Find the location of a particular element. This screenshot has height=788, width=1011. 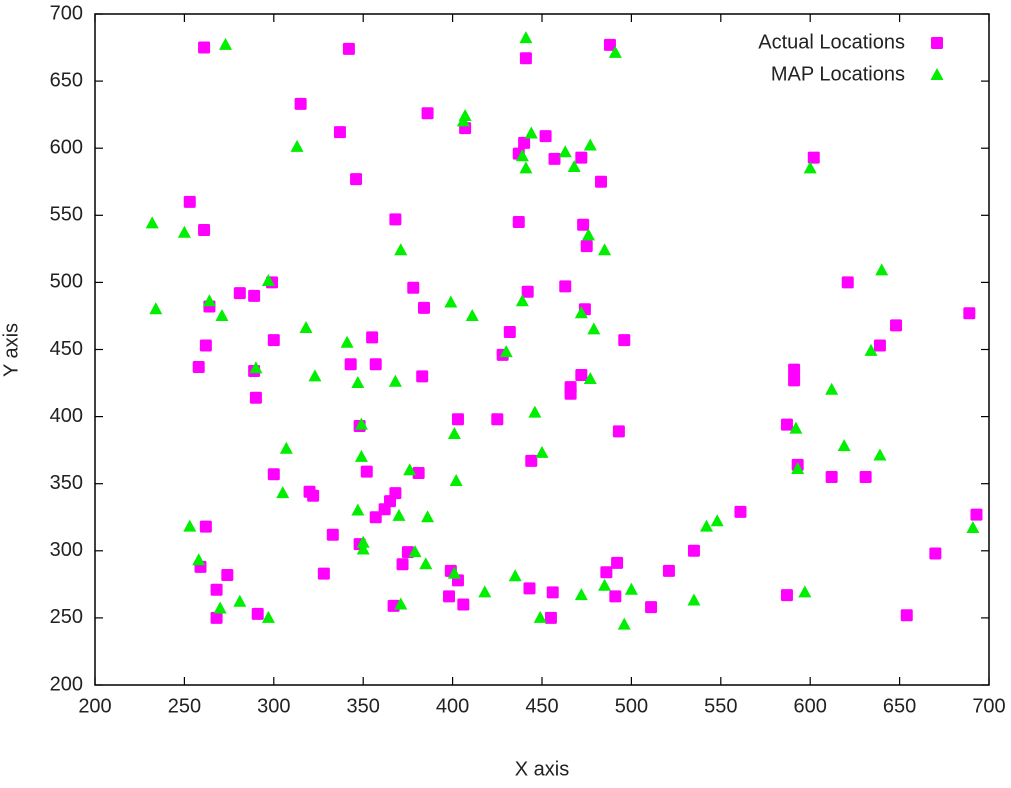

y-tick-label: 600 is located at coordinates (66, 147).